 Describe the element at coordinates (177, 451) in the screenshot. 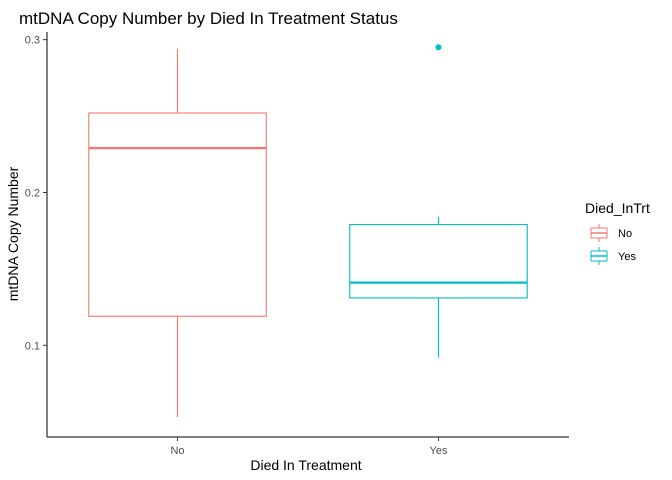

I see `x-tick-label: No` at that location.